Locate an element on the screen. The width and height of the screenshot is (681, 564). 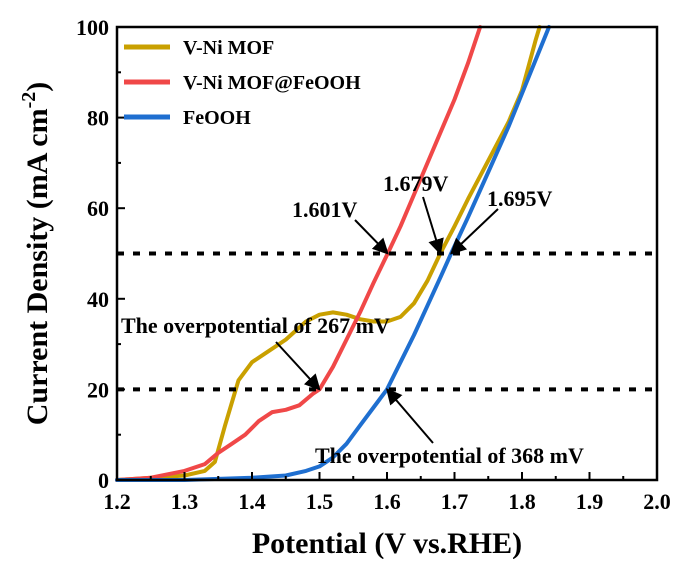
annotation-label-2: 1.695V is located at coordinates (520, 198).